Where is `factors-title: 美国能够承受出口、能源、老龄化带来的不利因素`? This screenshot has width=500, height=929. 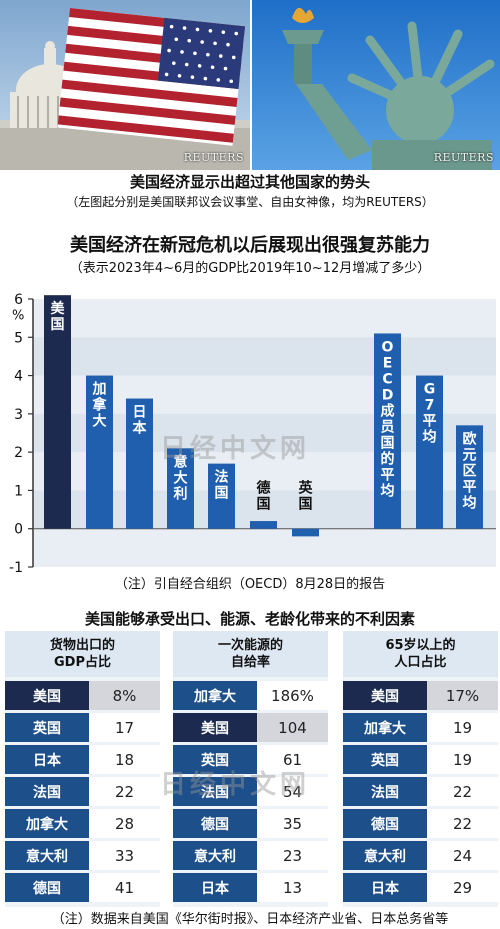 factors-title: 美国能够承受出口、能源、老龄化带来的不利因素 is located at coordinates (249, 619).